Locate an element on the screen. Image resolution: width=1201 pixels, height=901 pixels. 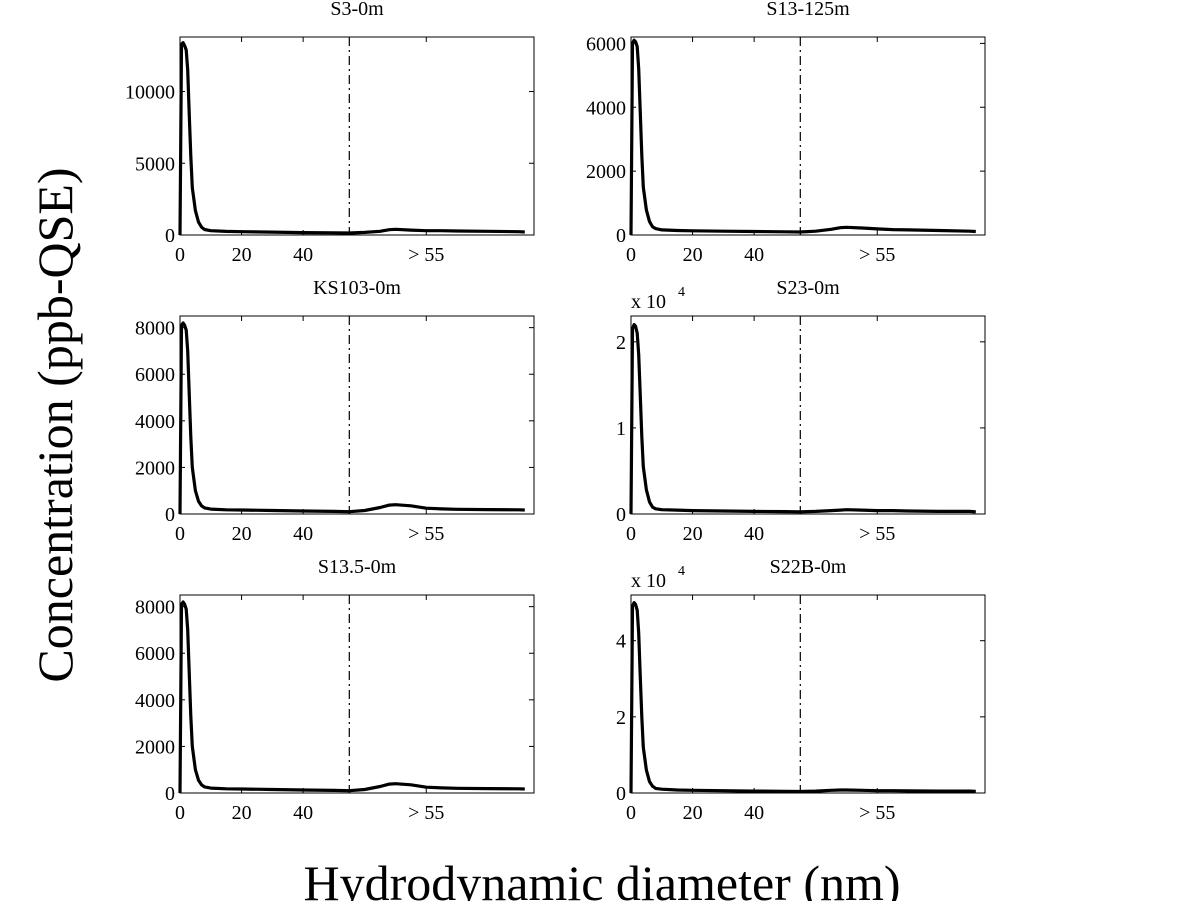
panel-title: S3-0m is located at coordinates (357, 10).